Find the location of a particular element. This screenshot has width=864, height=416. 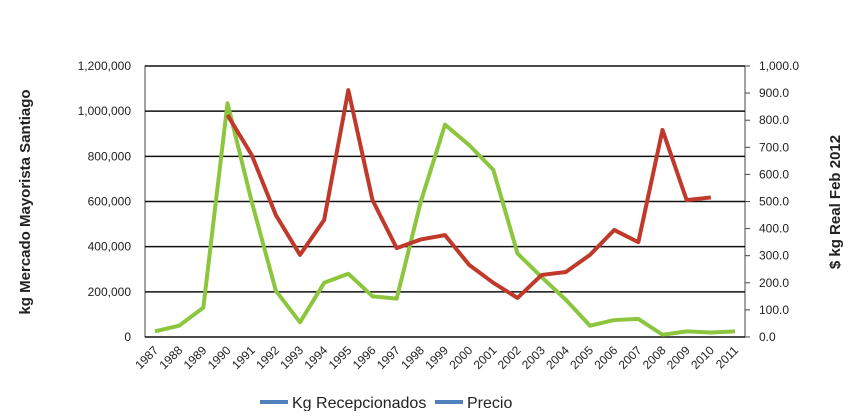

y-tick-label: 400,000 is located at coordinates (110, 247).